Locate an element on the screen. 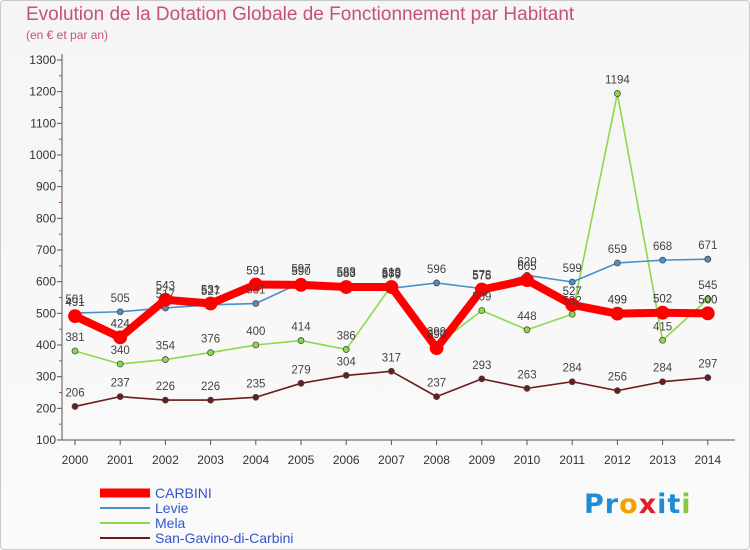 Image resolution: width=750 pixels, height=550 pixels. data-label-carbini: 424 is located at coordinates (121, 324).